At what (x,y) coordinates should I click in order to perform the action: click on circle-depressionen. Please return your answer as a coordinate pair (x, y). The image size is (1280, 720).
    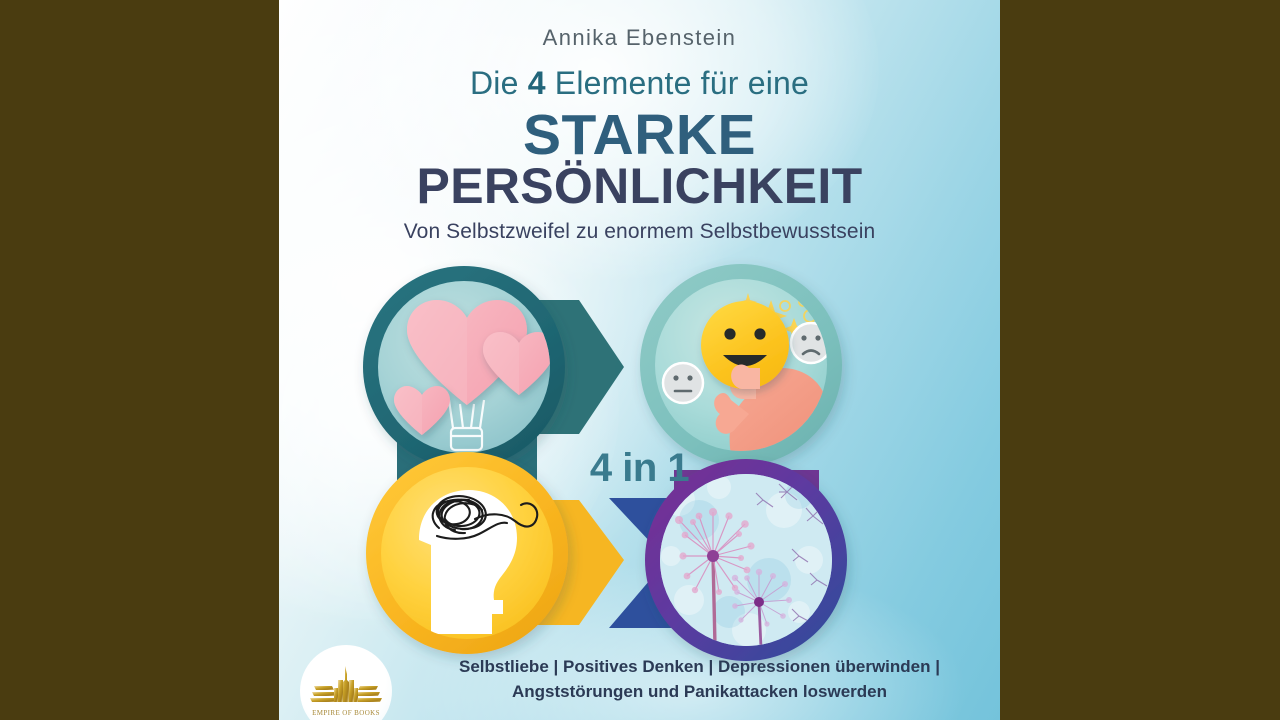
    Looking at the image, I should click on (467, 553).